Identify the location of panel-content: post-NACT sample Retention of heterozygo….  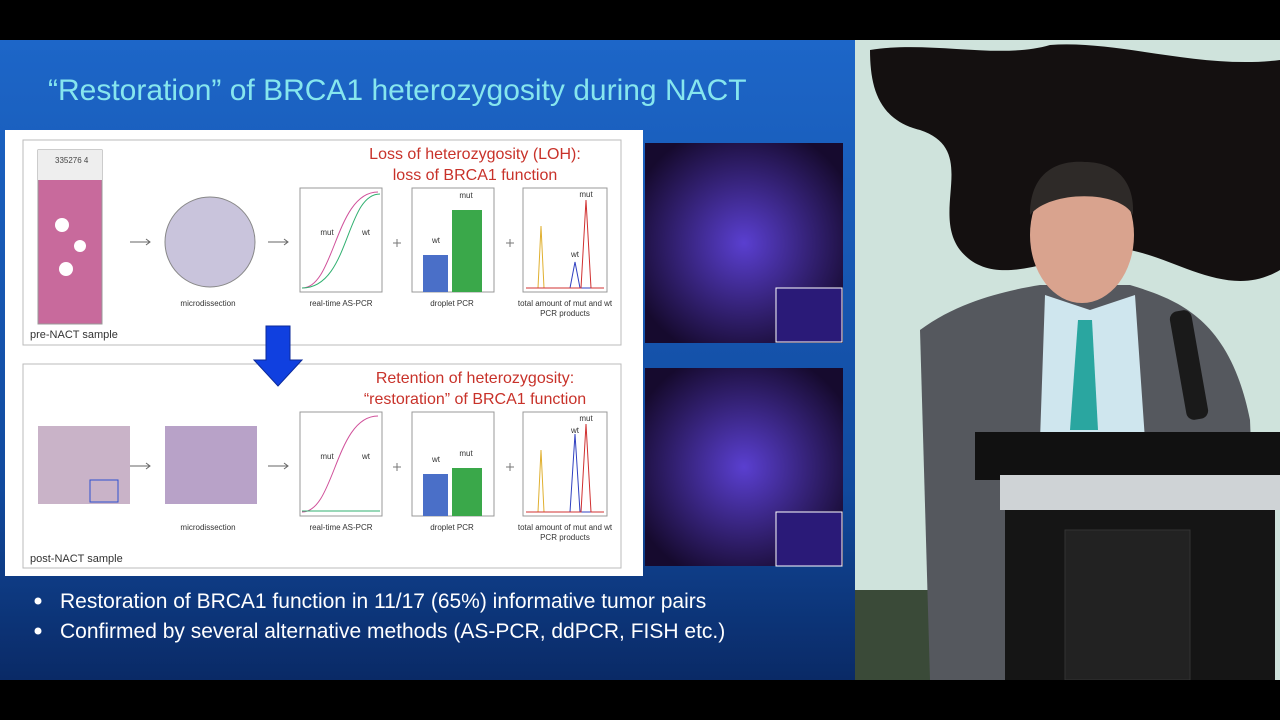
(321, 467).